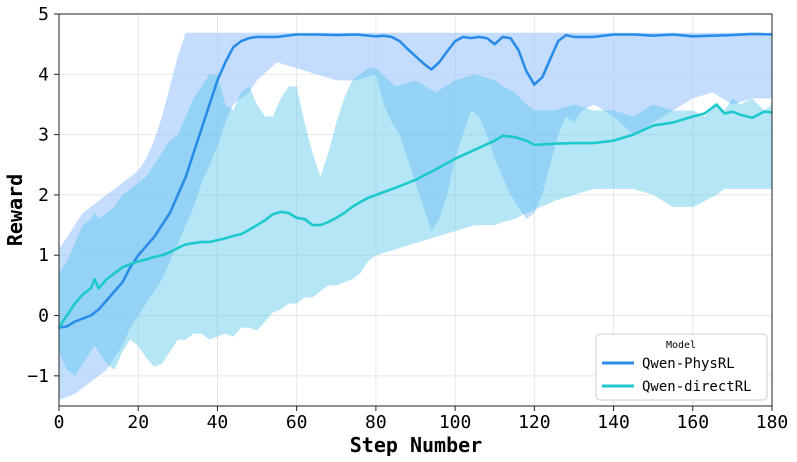 Image resolution: width=797 pixels, height=462 pixels. Describe the element at coordinates (613, 422) in the screenshot. I see `x-tick-label: 140` at that location.